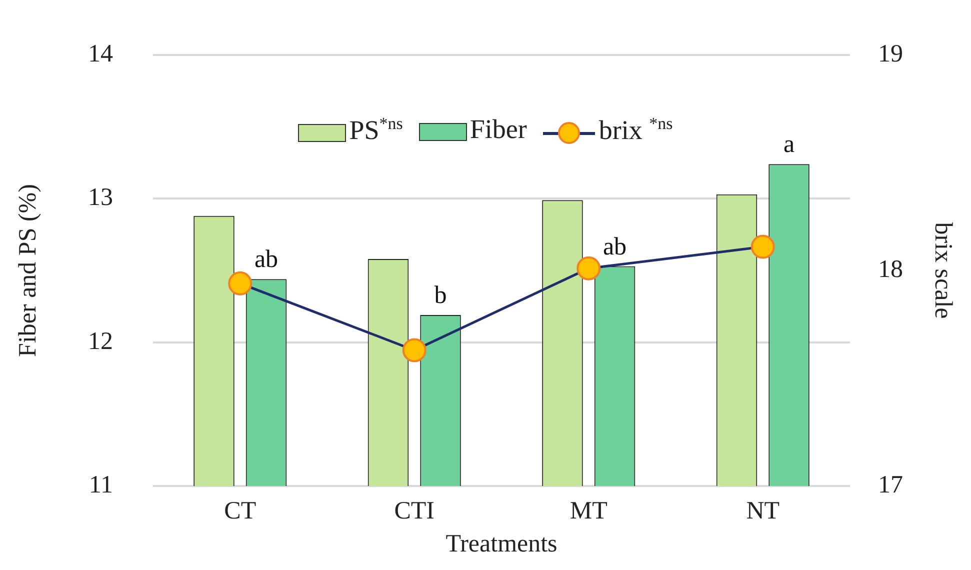  What do you see at coordinates (100, 198) in the screenshot?
I see `y-tick-label: 13` at bounding box center [100, 198].